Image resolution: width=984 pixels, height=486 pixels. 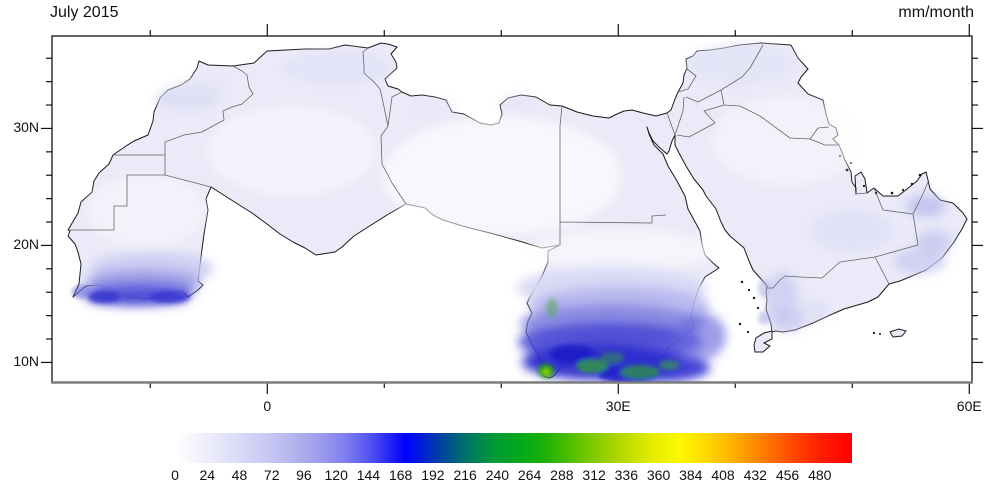 What do you see at coordinates (898, 333) in the screenshot?
I see `socotra-island` at bounding box center [898, 333].